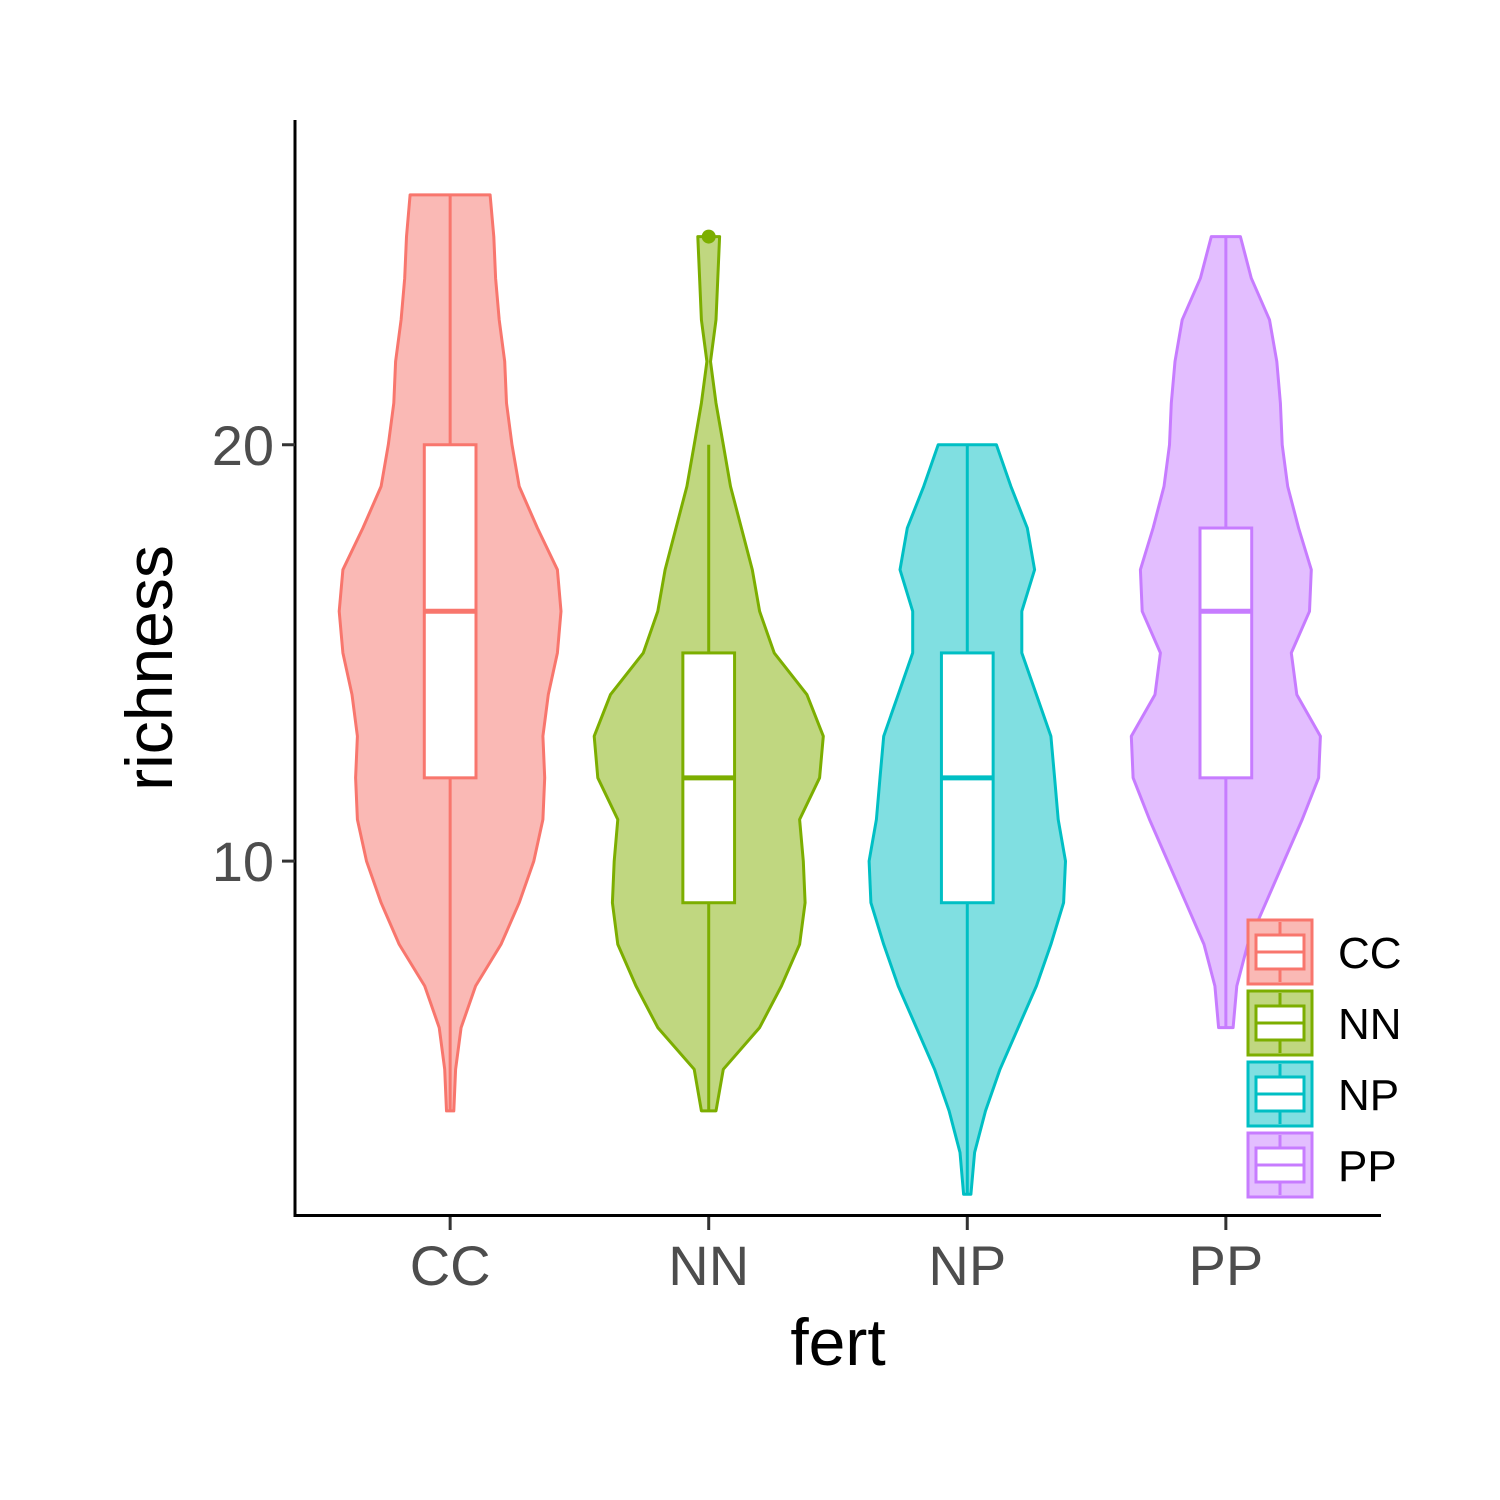  What do you see at coordinates (1280, 1094) in the screenshot?
I see `legend-key-np` at bounding box center [1280, 1094].